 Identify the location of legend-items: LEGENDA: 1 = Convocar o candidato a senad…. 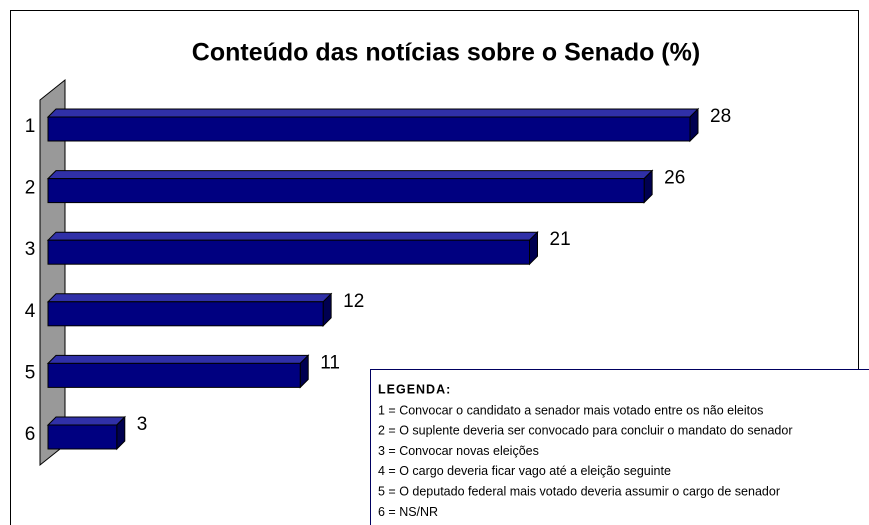
(585, 450).